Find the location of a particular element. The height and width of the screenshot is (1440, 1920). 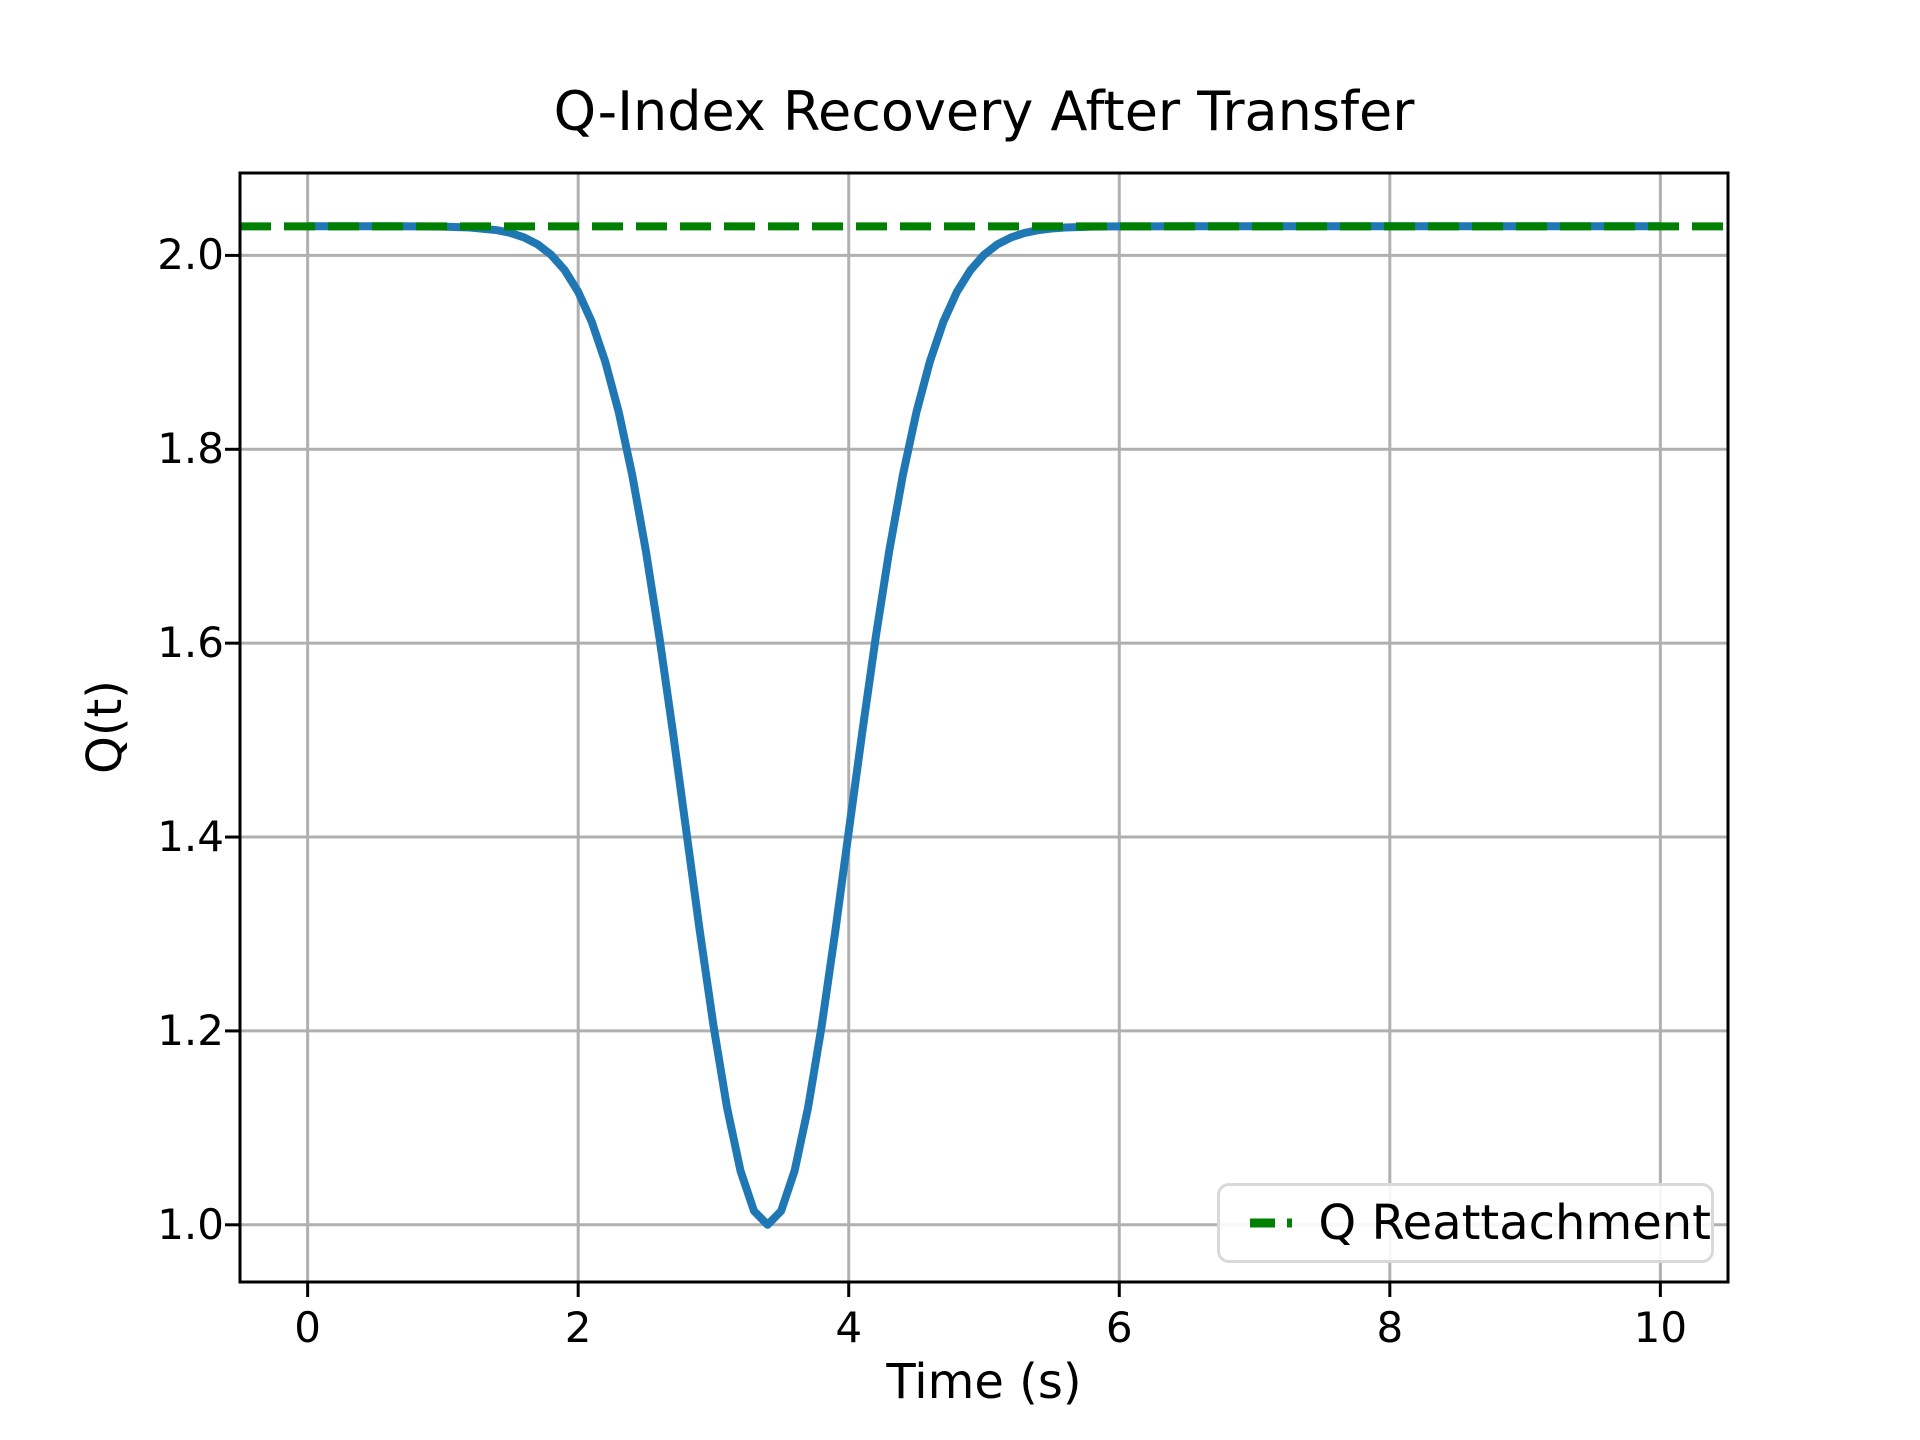

legend: Q Reattachment is located at coordinates (1465, 1223).